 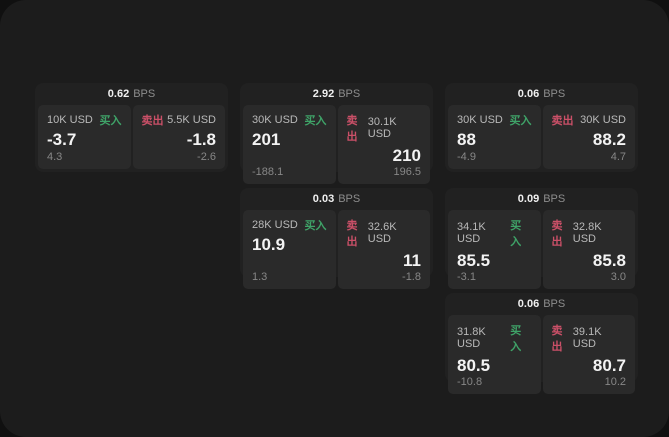 What do you see at coordinates (588, 137) in the screenshot?
I see `sell-quote-tile: 卖出 30K USD 88.2 4.7` at bounding box center [588, 137].